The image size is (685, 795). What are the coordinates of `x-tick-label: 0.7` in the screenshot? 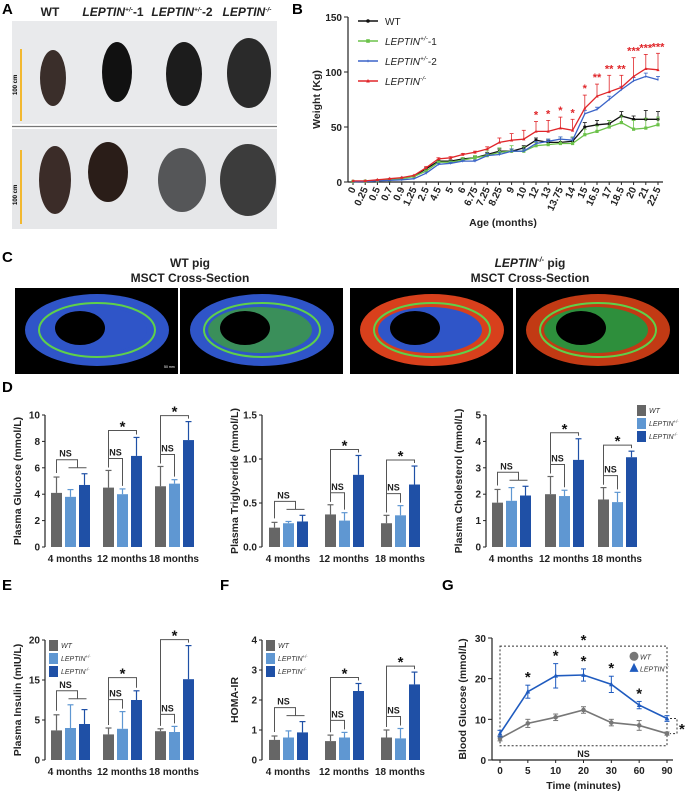 It's located at (387, 194).